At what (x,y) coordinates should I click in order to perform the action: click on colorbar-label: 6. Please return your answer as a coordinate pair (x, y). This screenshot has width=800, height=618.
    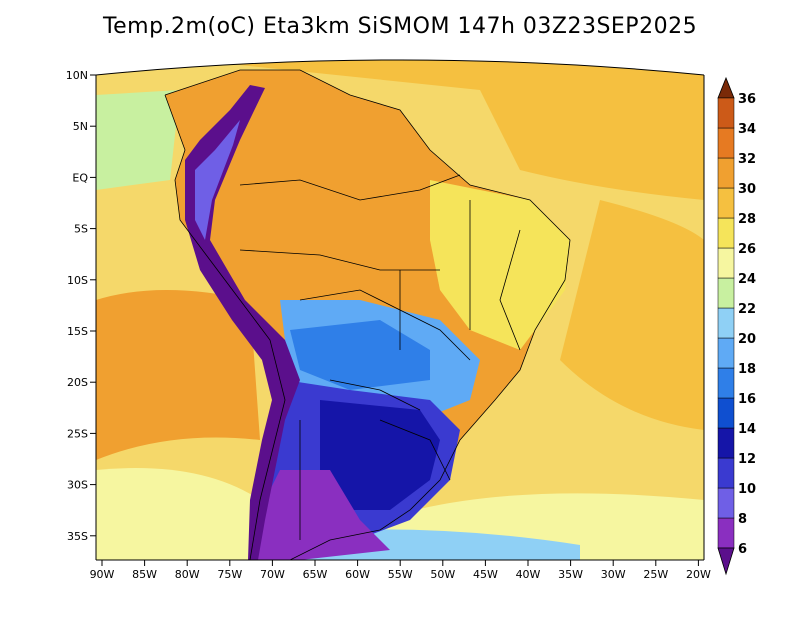
    Looking at the image, I should click on (742, 549).